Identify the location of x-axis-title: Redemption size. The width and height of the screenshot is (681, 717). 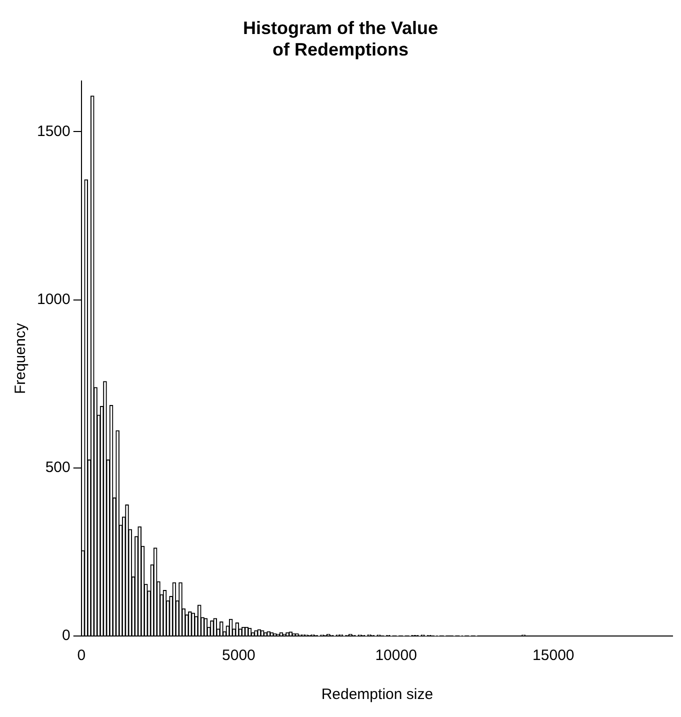
(377, 695).